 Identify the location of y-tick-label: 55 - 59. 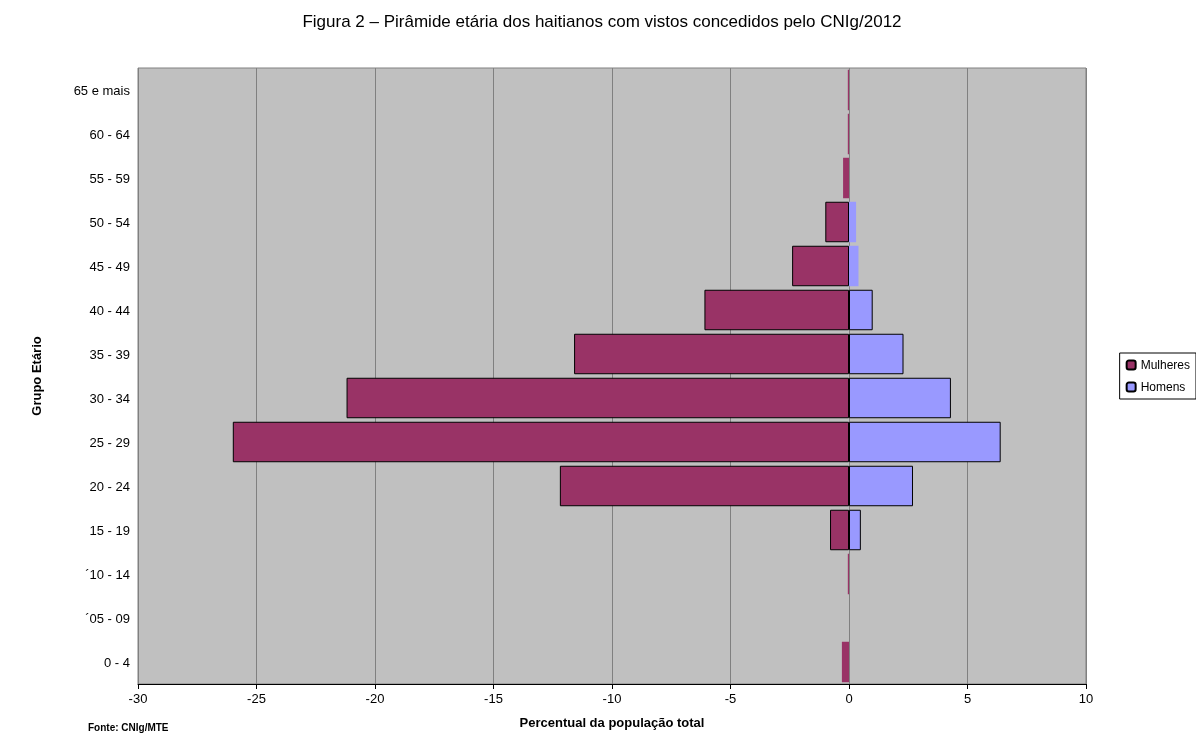
(109, 178).